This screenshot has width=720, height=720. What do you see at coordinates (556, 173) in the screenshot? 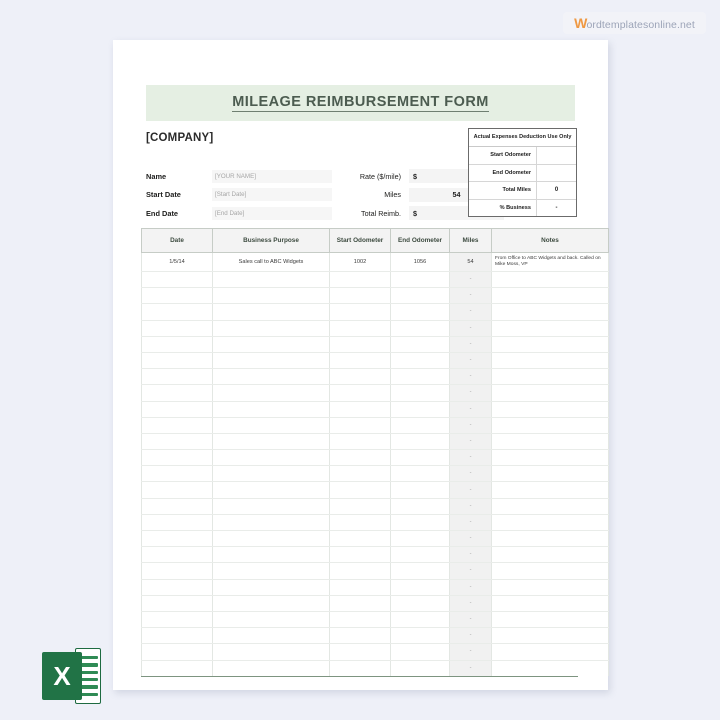
I see `value-end-odometer` at bounding box center [556, 173].